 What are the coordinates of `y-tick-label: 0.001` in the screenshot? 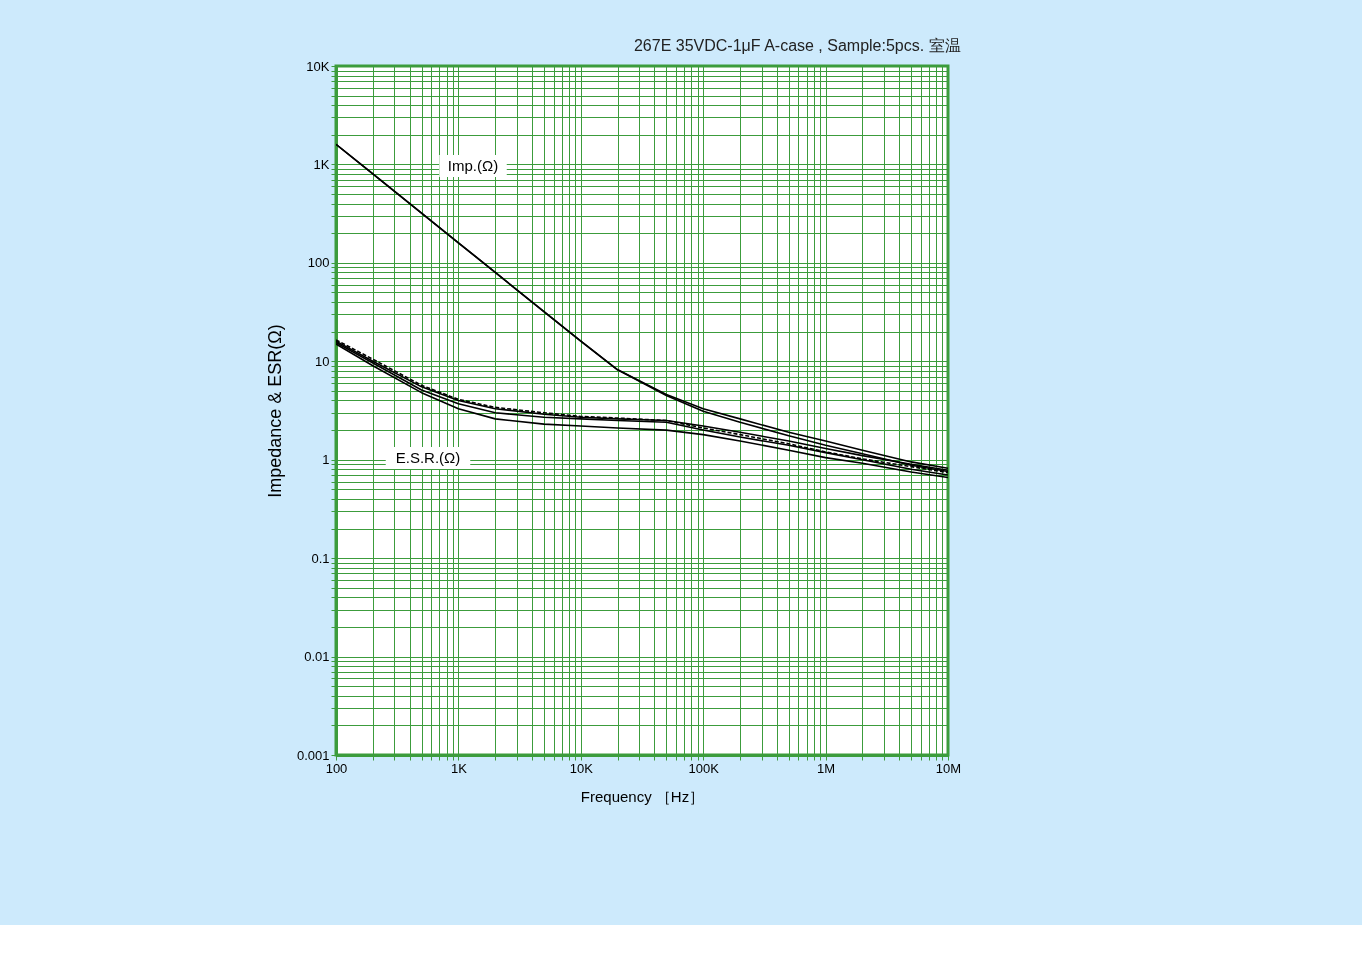 It's located at (313, 755).